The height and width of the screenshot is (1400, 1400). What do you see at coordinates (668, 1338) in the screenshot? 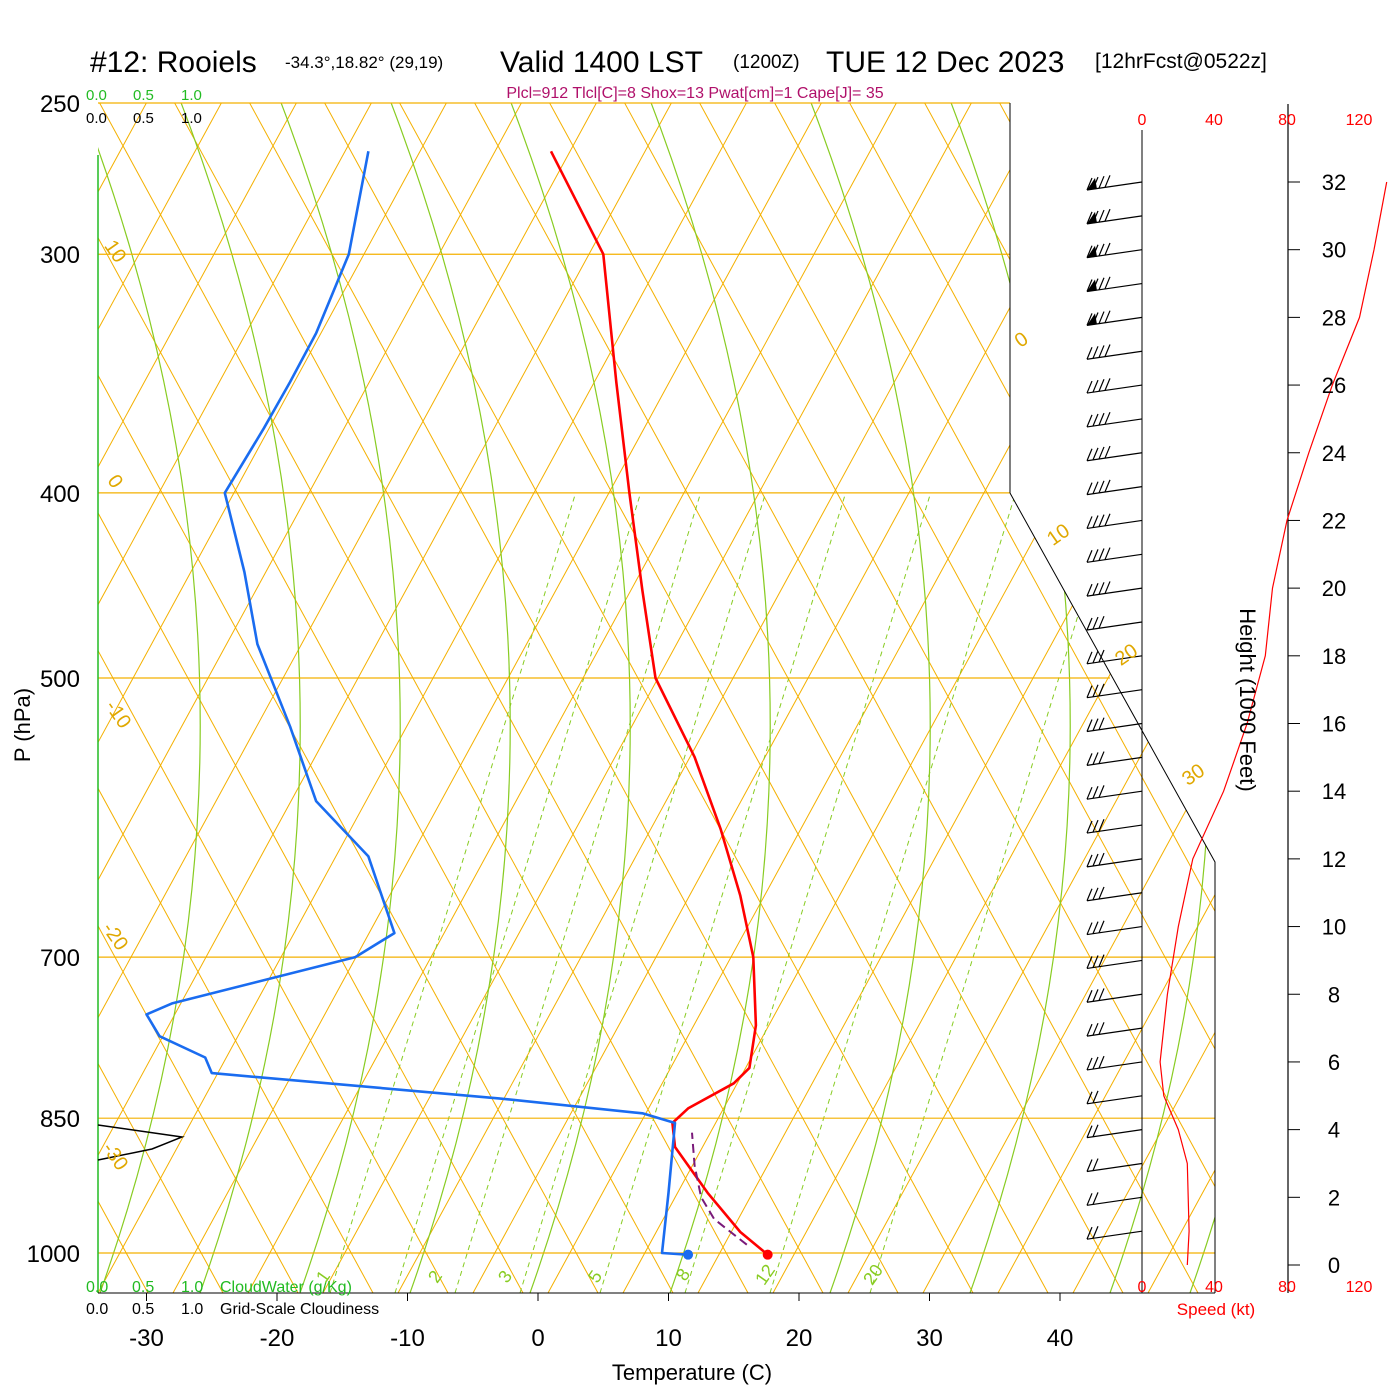
I see `x-tick-label: 10` at bounding box center [668, 1338].